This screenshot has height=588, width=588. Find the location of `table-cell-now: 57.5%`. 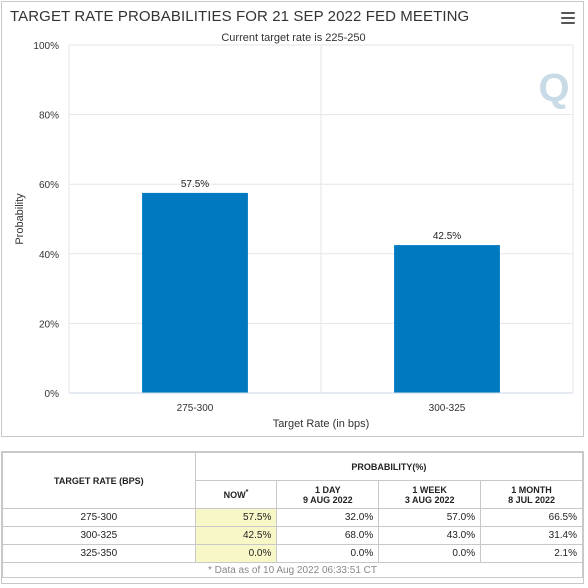

table-cell-now: 57.5% is located at coordinates (236, 517).